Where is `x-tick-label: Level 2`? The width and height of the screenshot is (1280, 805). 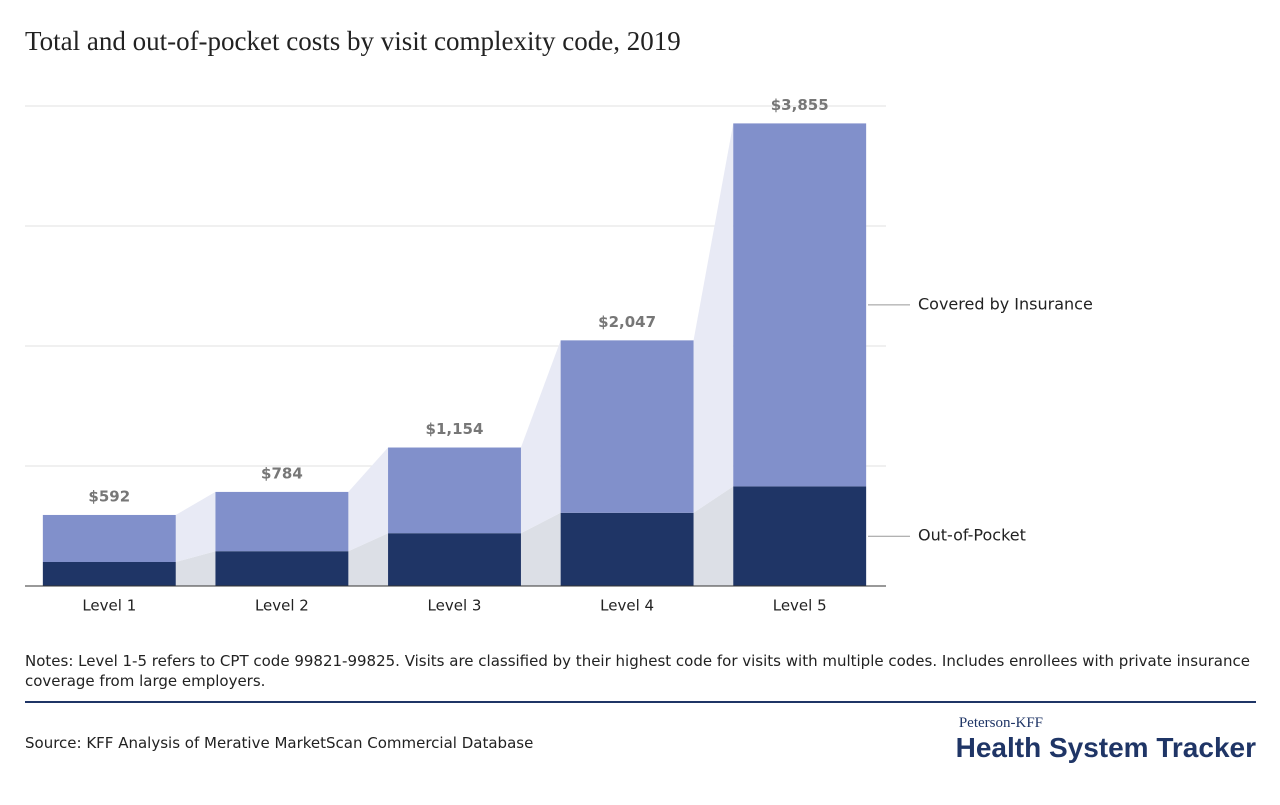 x-tick-label: Level 2 is located at coordinates (282, 606).